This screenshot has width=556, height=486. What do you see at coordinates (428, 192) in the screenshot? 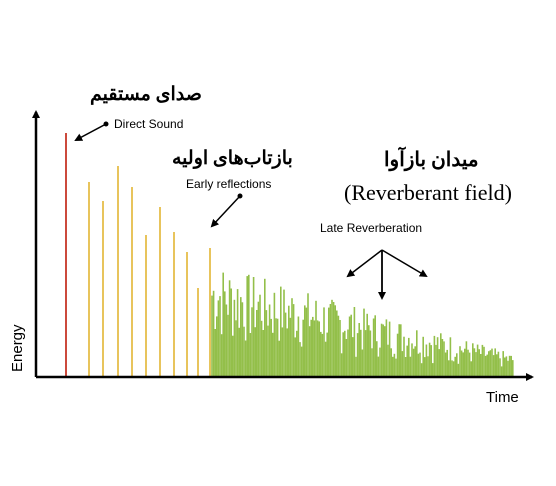
I see `reverberant-field-label: (Reverberant field)` at bounding box center [428, 192].